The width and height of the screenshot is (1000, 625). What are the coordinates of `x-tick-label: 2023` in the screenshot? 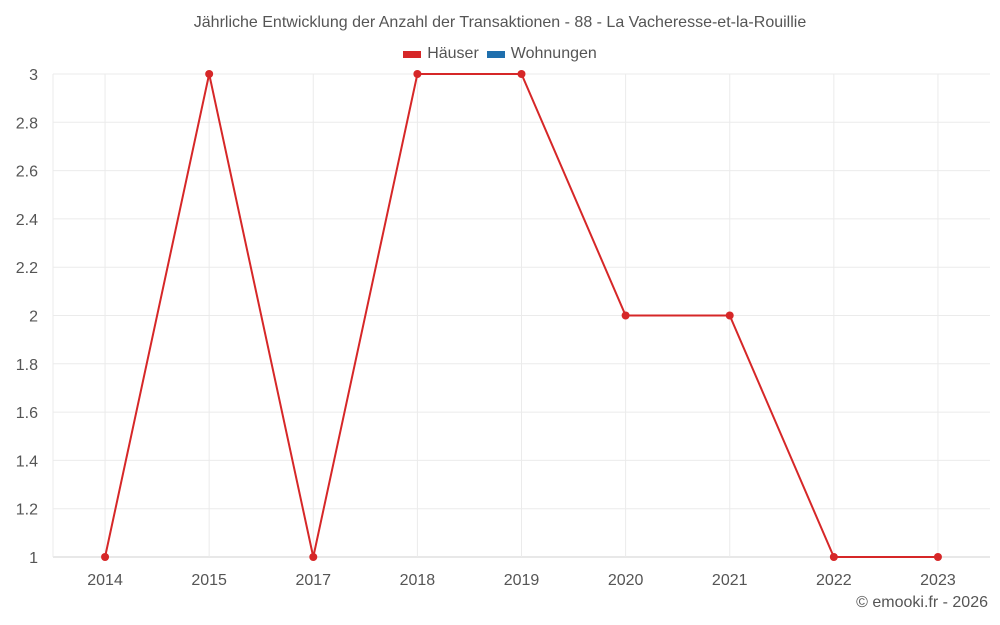 It's located at (938, 580).